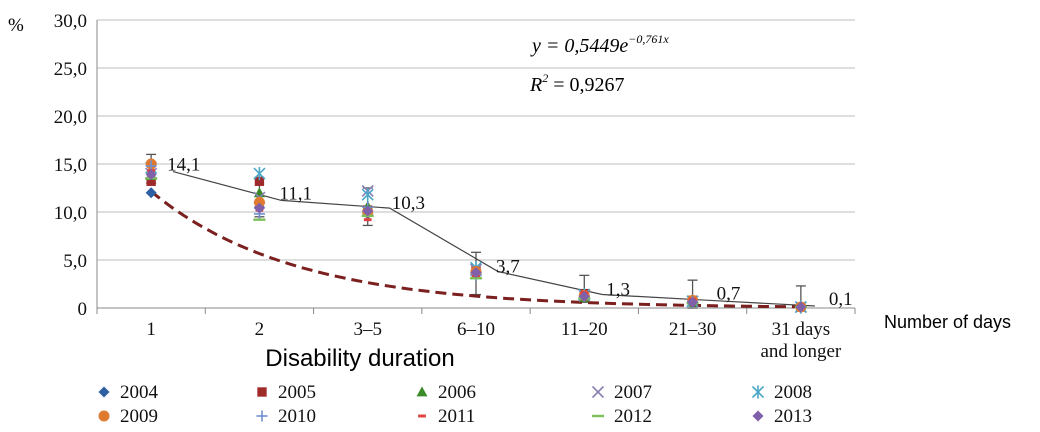 Image resolution: width=1040 pixels, height=432 pixels. I want to click on legend-item-2007: 2007, so click(621, 392).